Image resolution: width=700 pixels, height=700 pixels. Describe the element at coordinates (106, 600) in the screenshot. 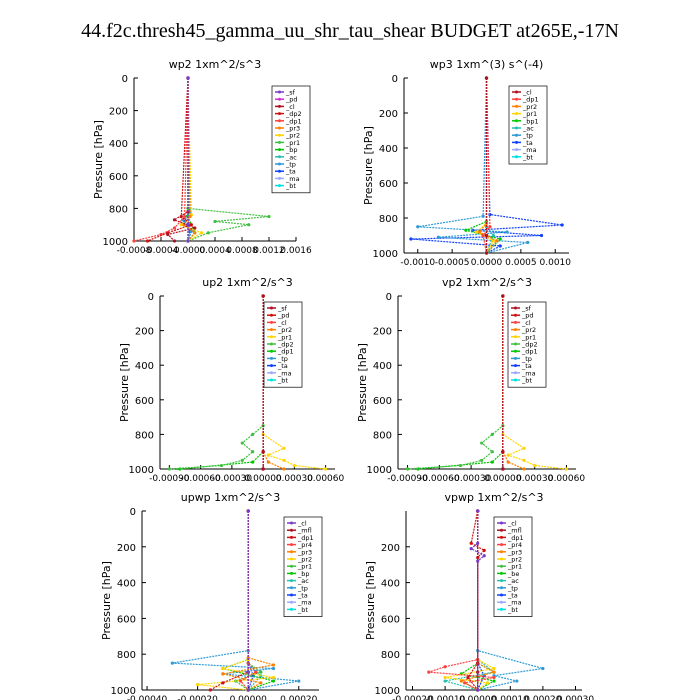

I see `y-axis-label: Pressure [hPa]` at that location.